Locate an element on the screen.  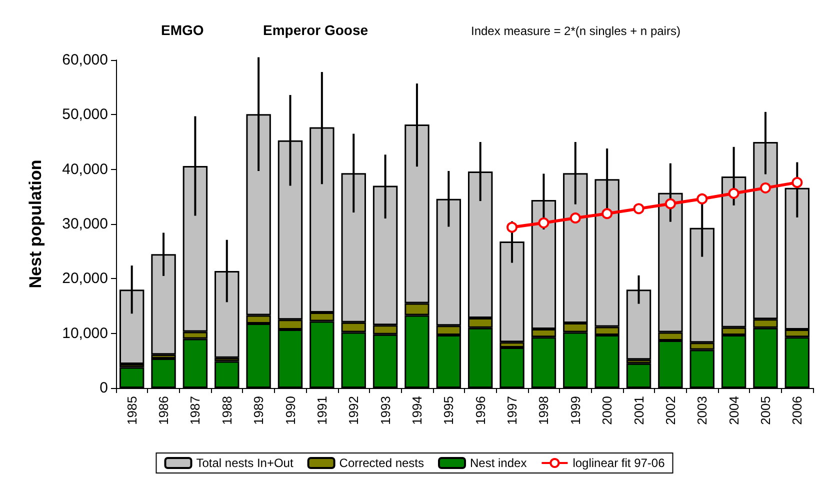
y-tick-label: 0 is located at coordinates (104, 388).